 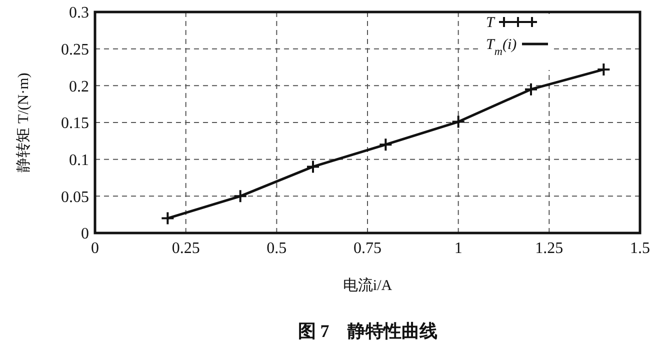 I want to click on x-axis-title: 电流i/A, so click(x=367, y=285).